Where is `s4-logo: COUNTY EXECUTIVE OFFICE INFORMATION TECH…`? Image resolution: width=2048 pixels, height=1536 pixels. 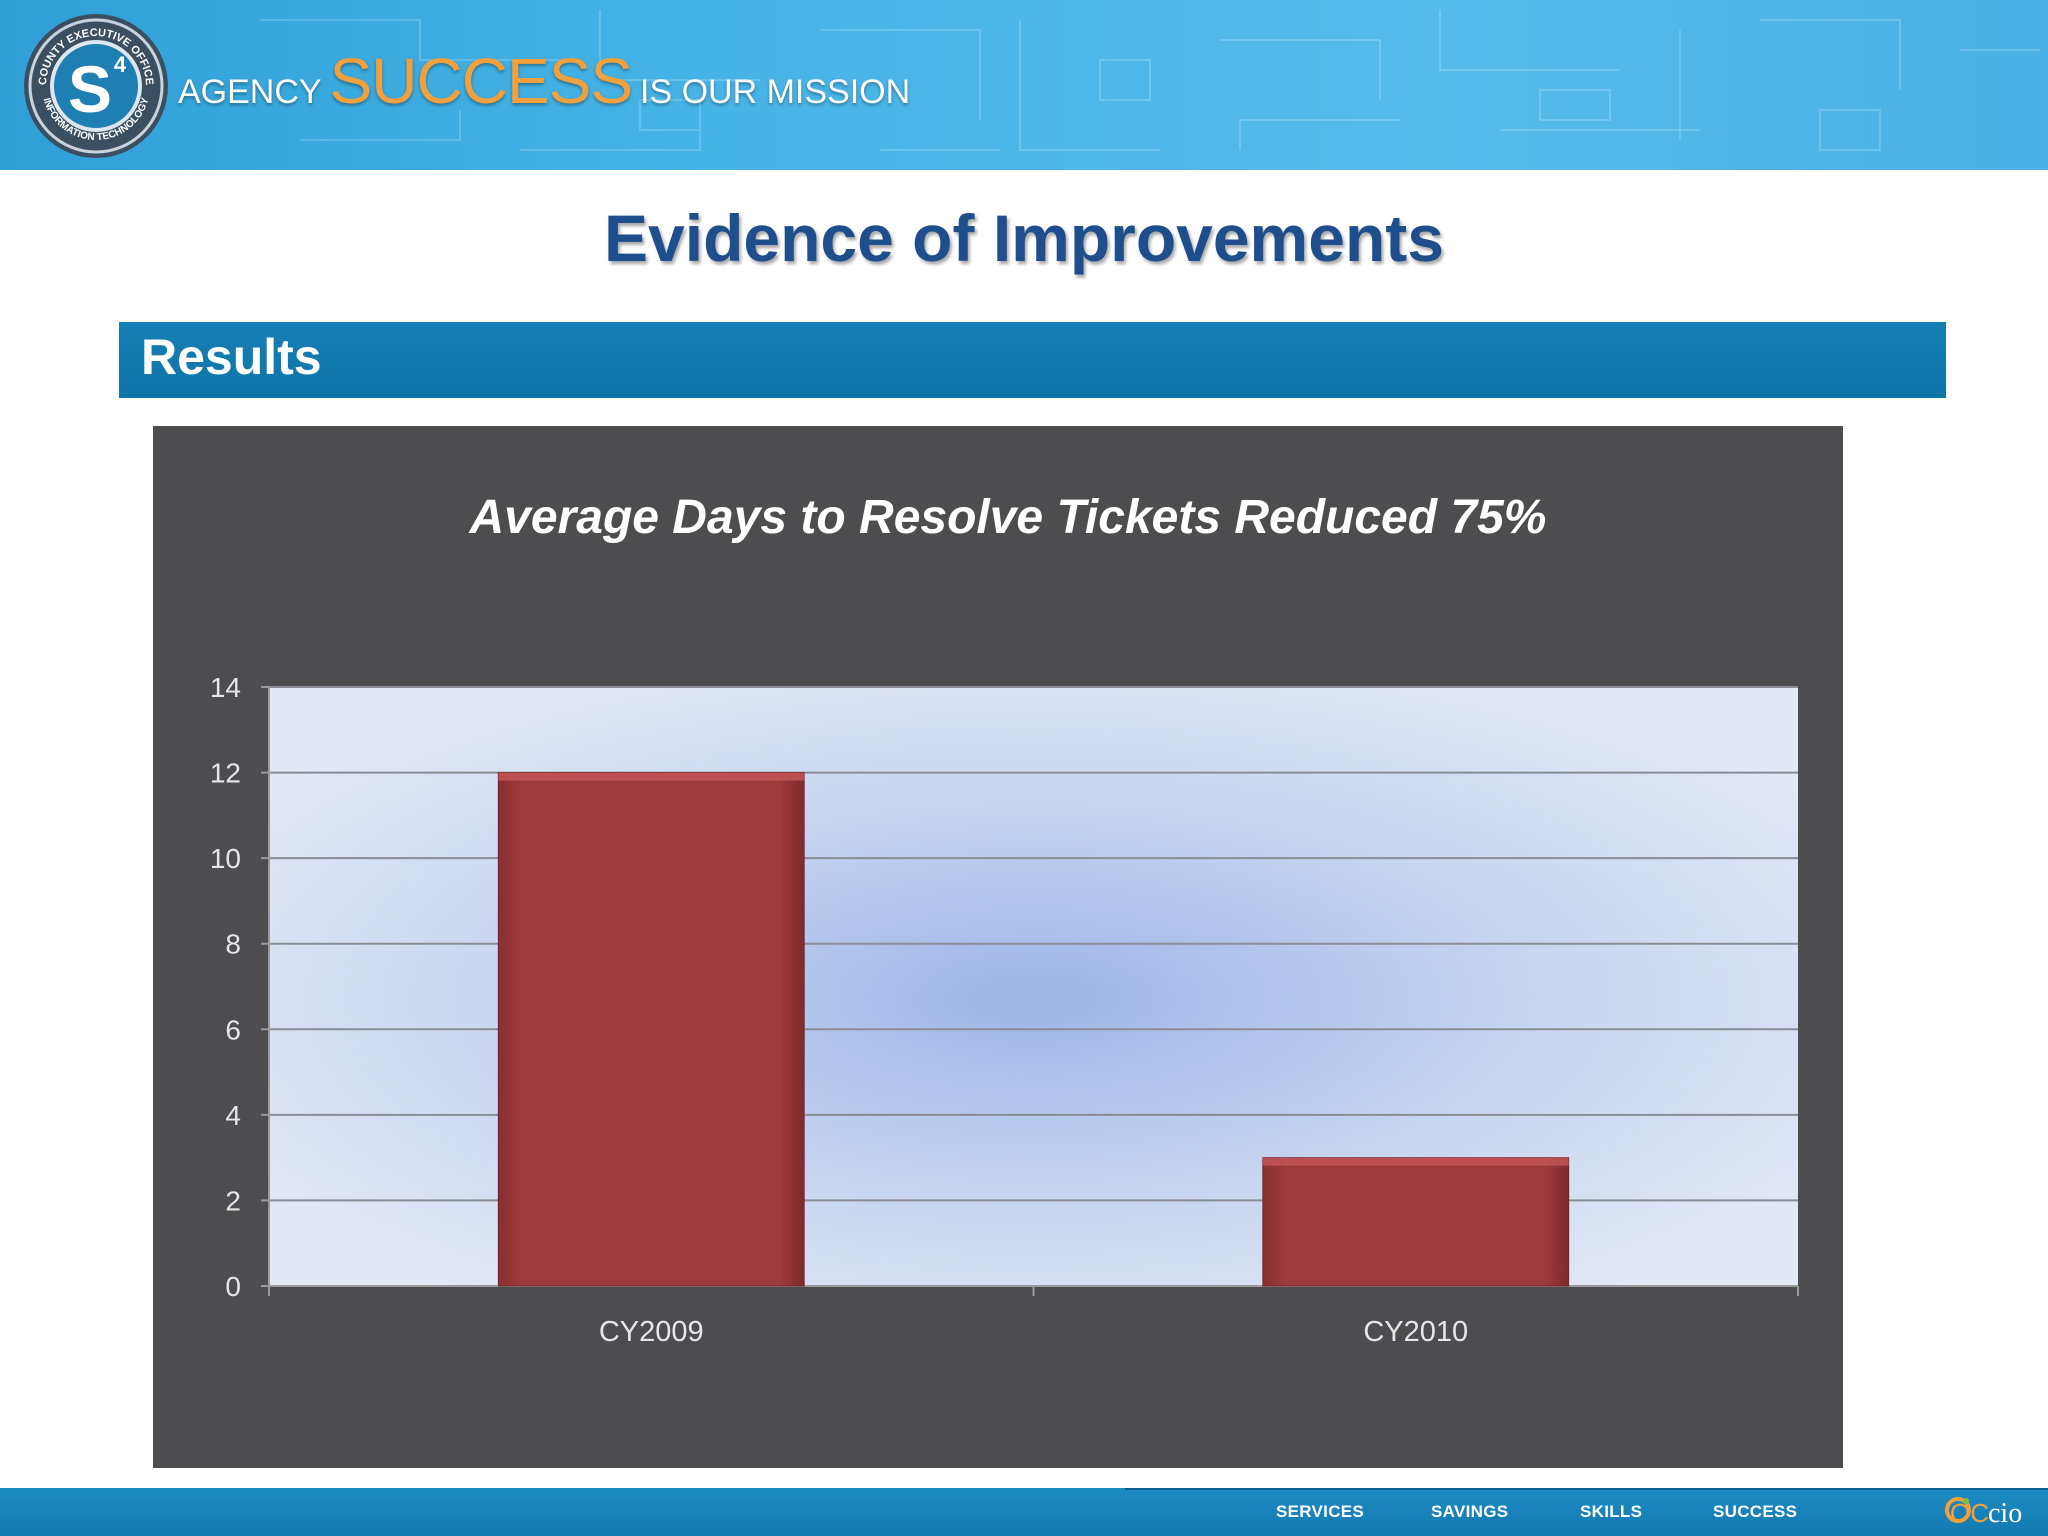
s4-logo: COUNTY EXECUTIVE OFFICE INFORMATION TECH… is located at coordinates (96, 86).